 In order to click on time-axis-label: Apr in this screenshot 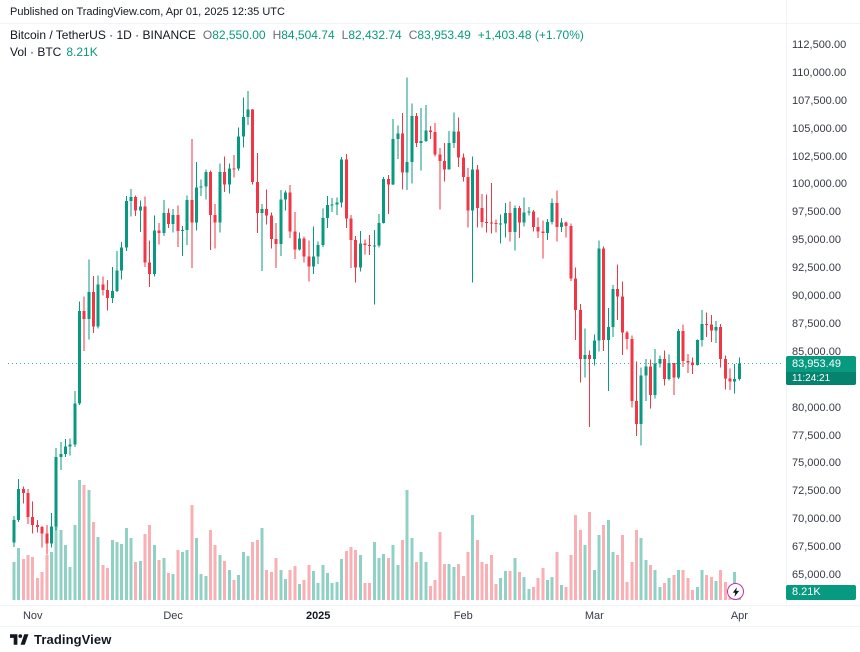, I will do `click(739, 616)`.